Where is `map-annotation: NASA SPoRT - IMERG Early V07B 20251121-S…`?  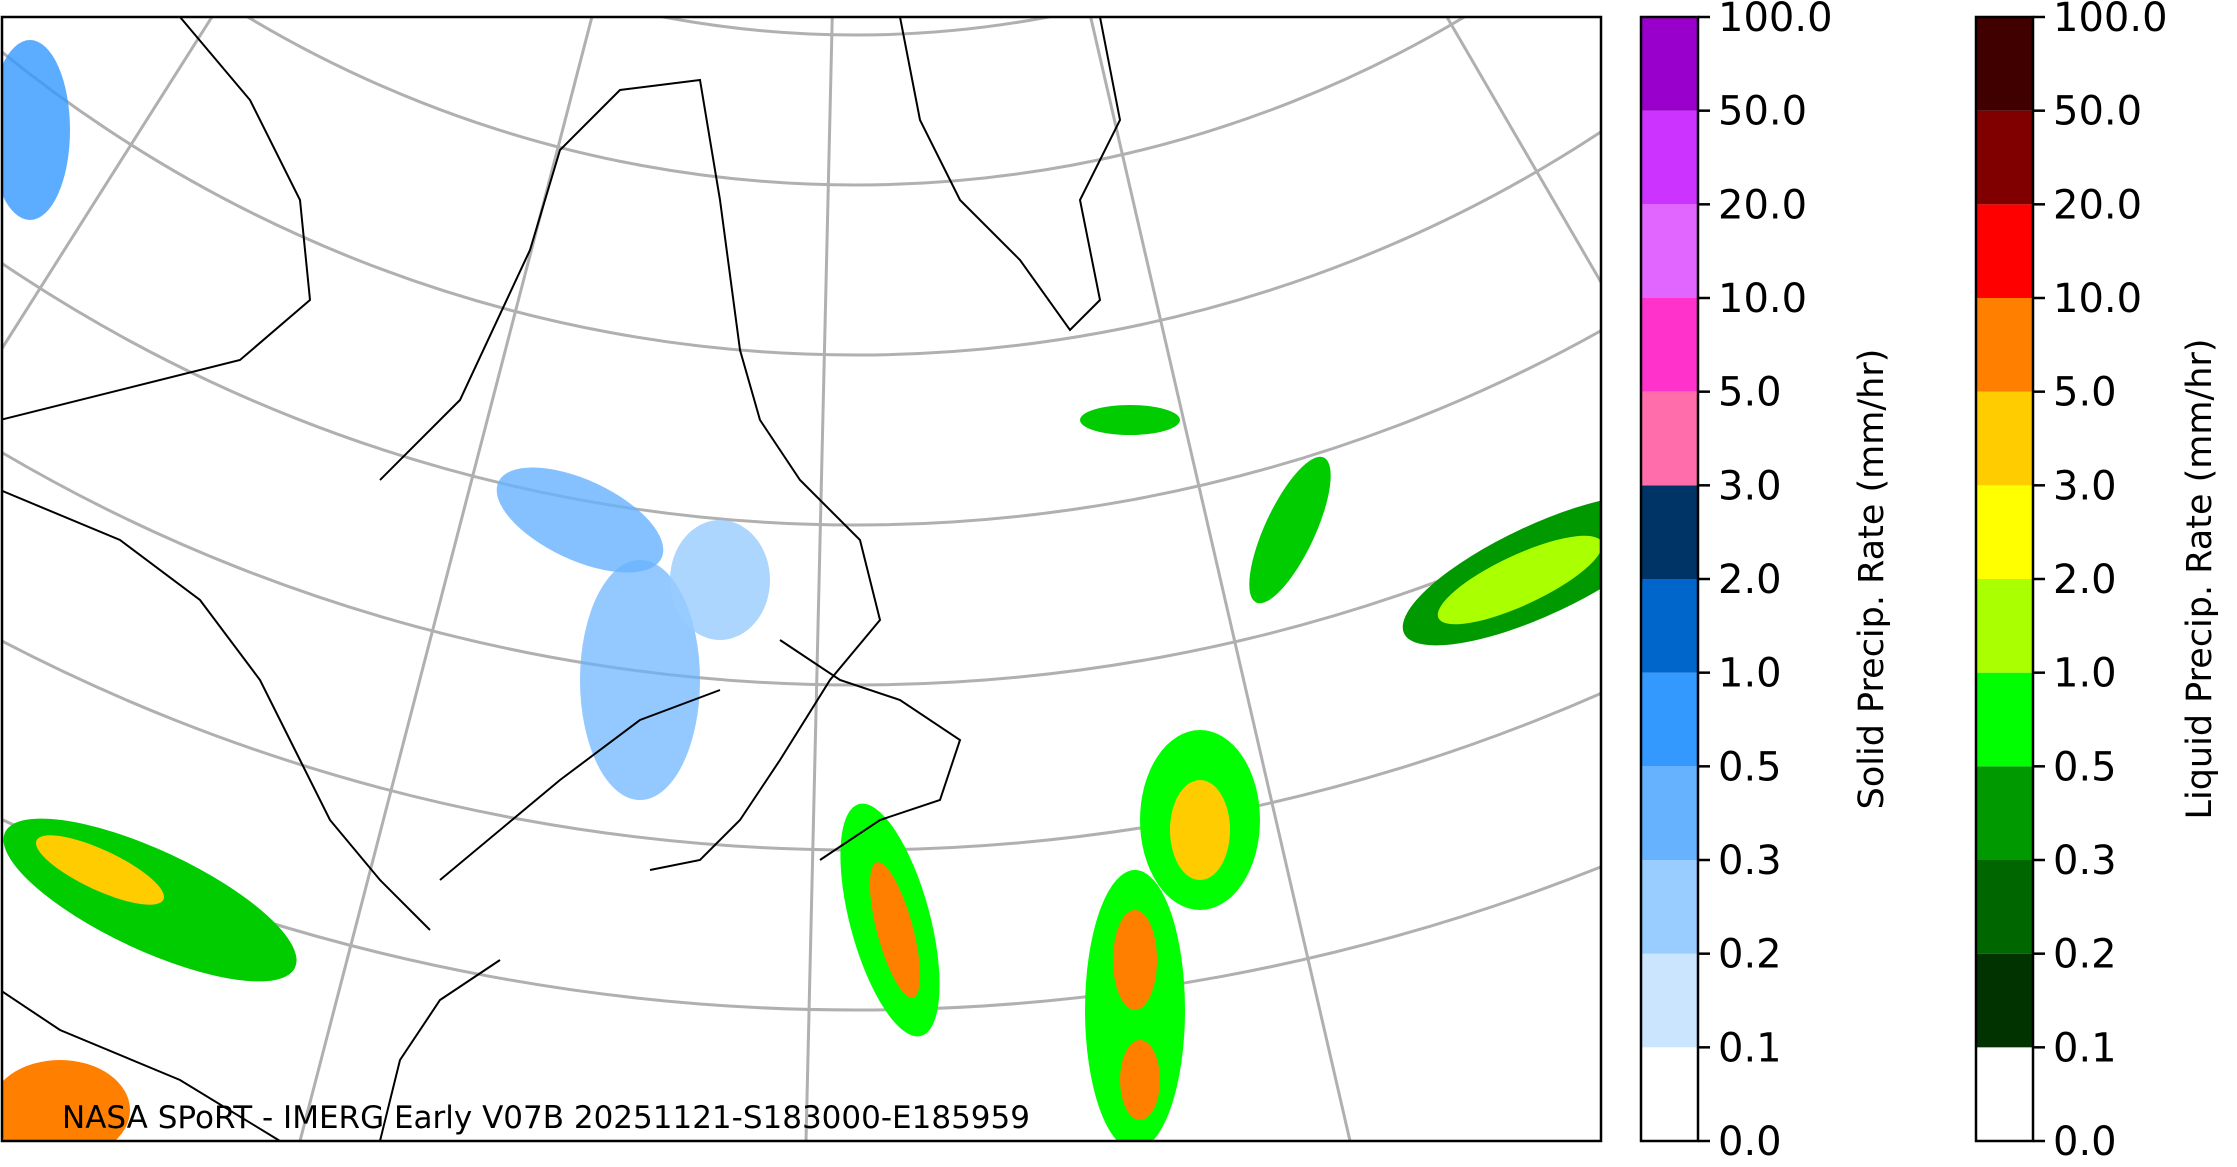 map-annotation: NASA SPoRT - IMERG Early V07B 20251121-S… is located at coordinates (546, 1118).